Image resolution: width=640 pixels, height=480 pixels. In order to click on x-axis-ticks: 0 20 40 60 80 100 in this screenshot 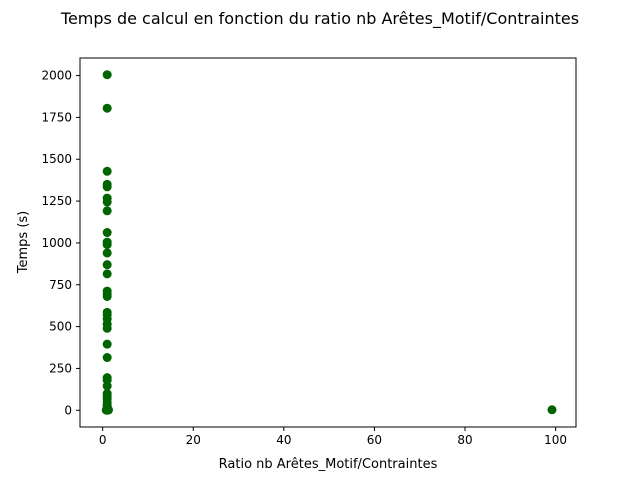, I will do `click(333, 437)`.